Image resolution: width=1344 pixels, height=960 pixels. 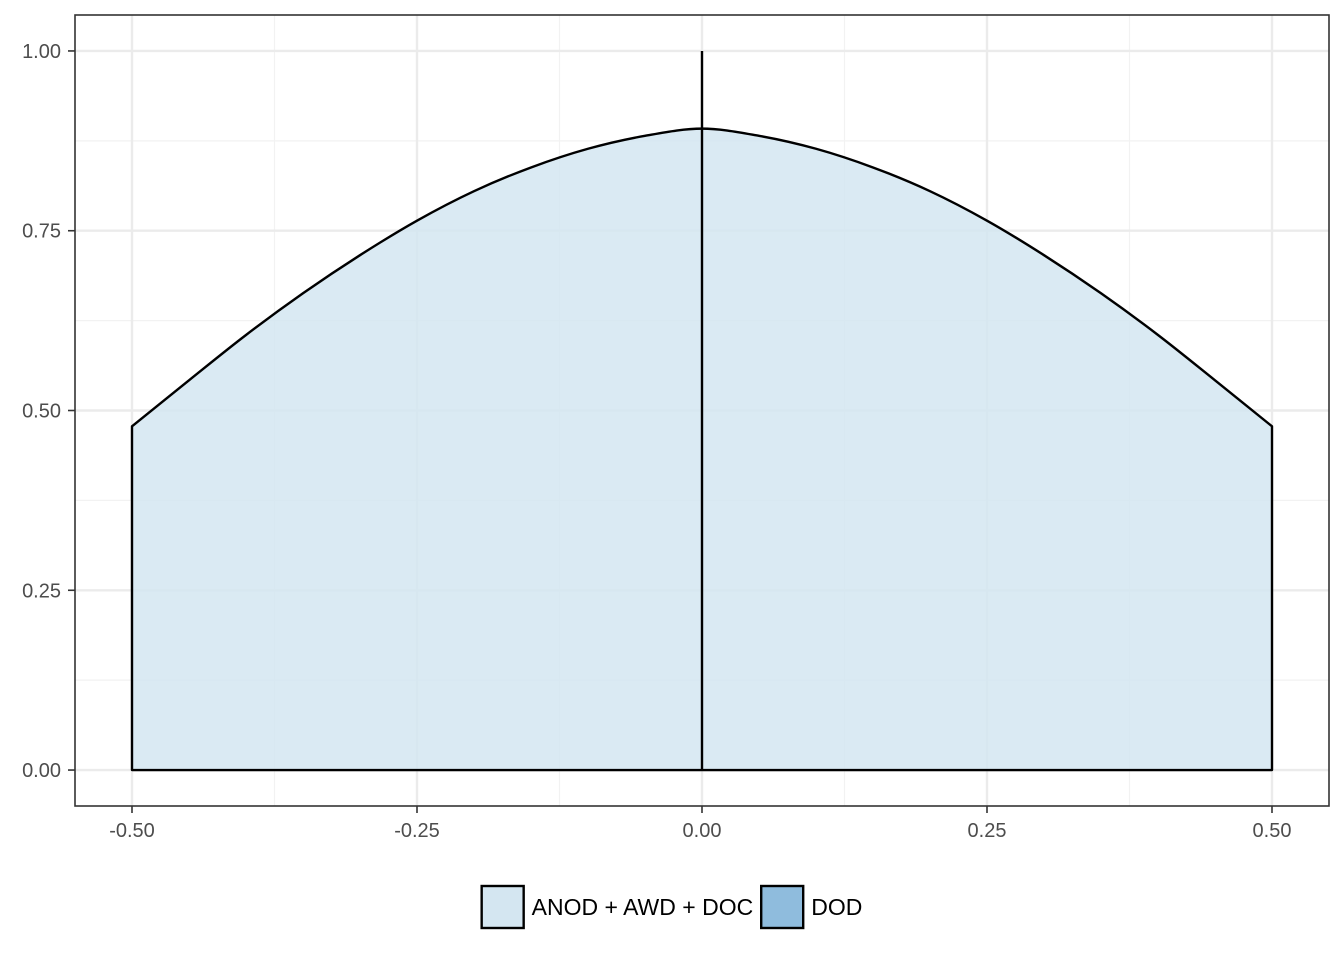 I want to click on legend: ANOD + AWD + DOC DOD, so click(x=671, y=907).